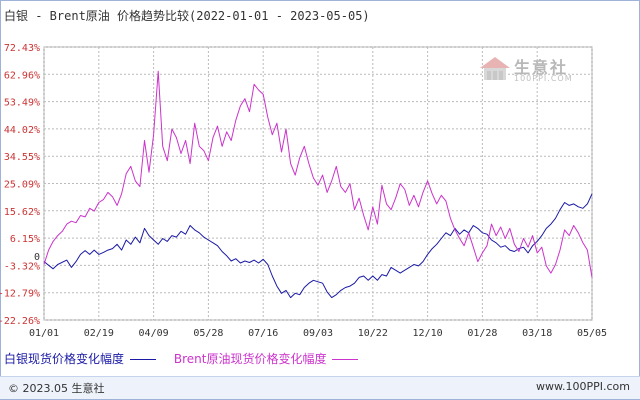  Describe the element at coordinates (22, 266) in the screenshot. I see `y-tick-label: -3.32%` at that location.